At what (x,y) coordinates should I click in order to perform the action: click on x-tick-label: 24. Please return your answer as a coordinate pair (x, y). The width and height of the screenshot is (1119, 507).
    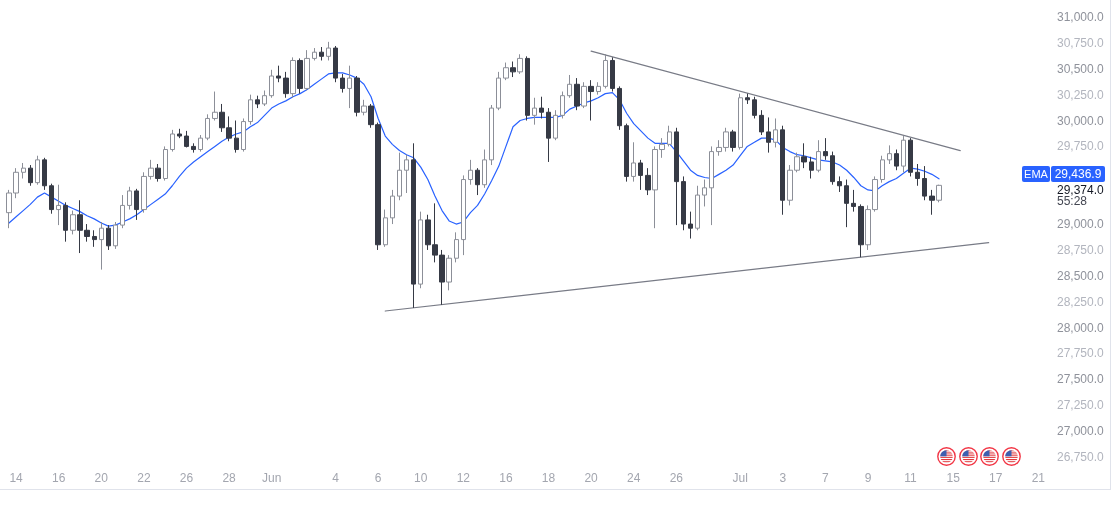
    Looking at the image, I should click on (634, 478).